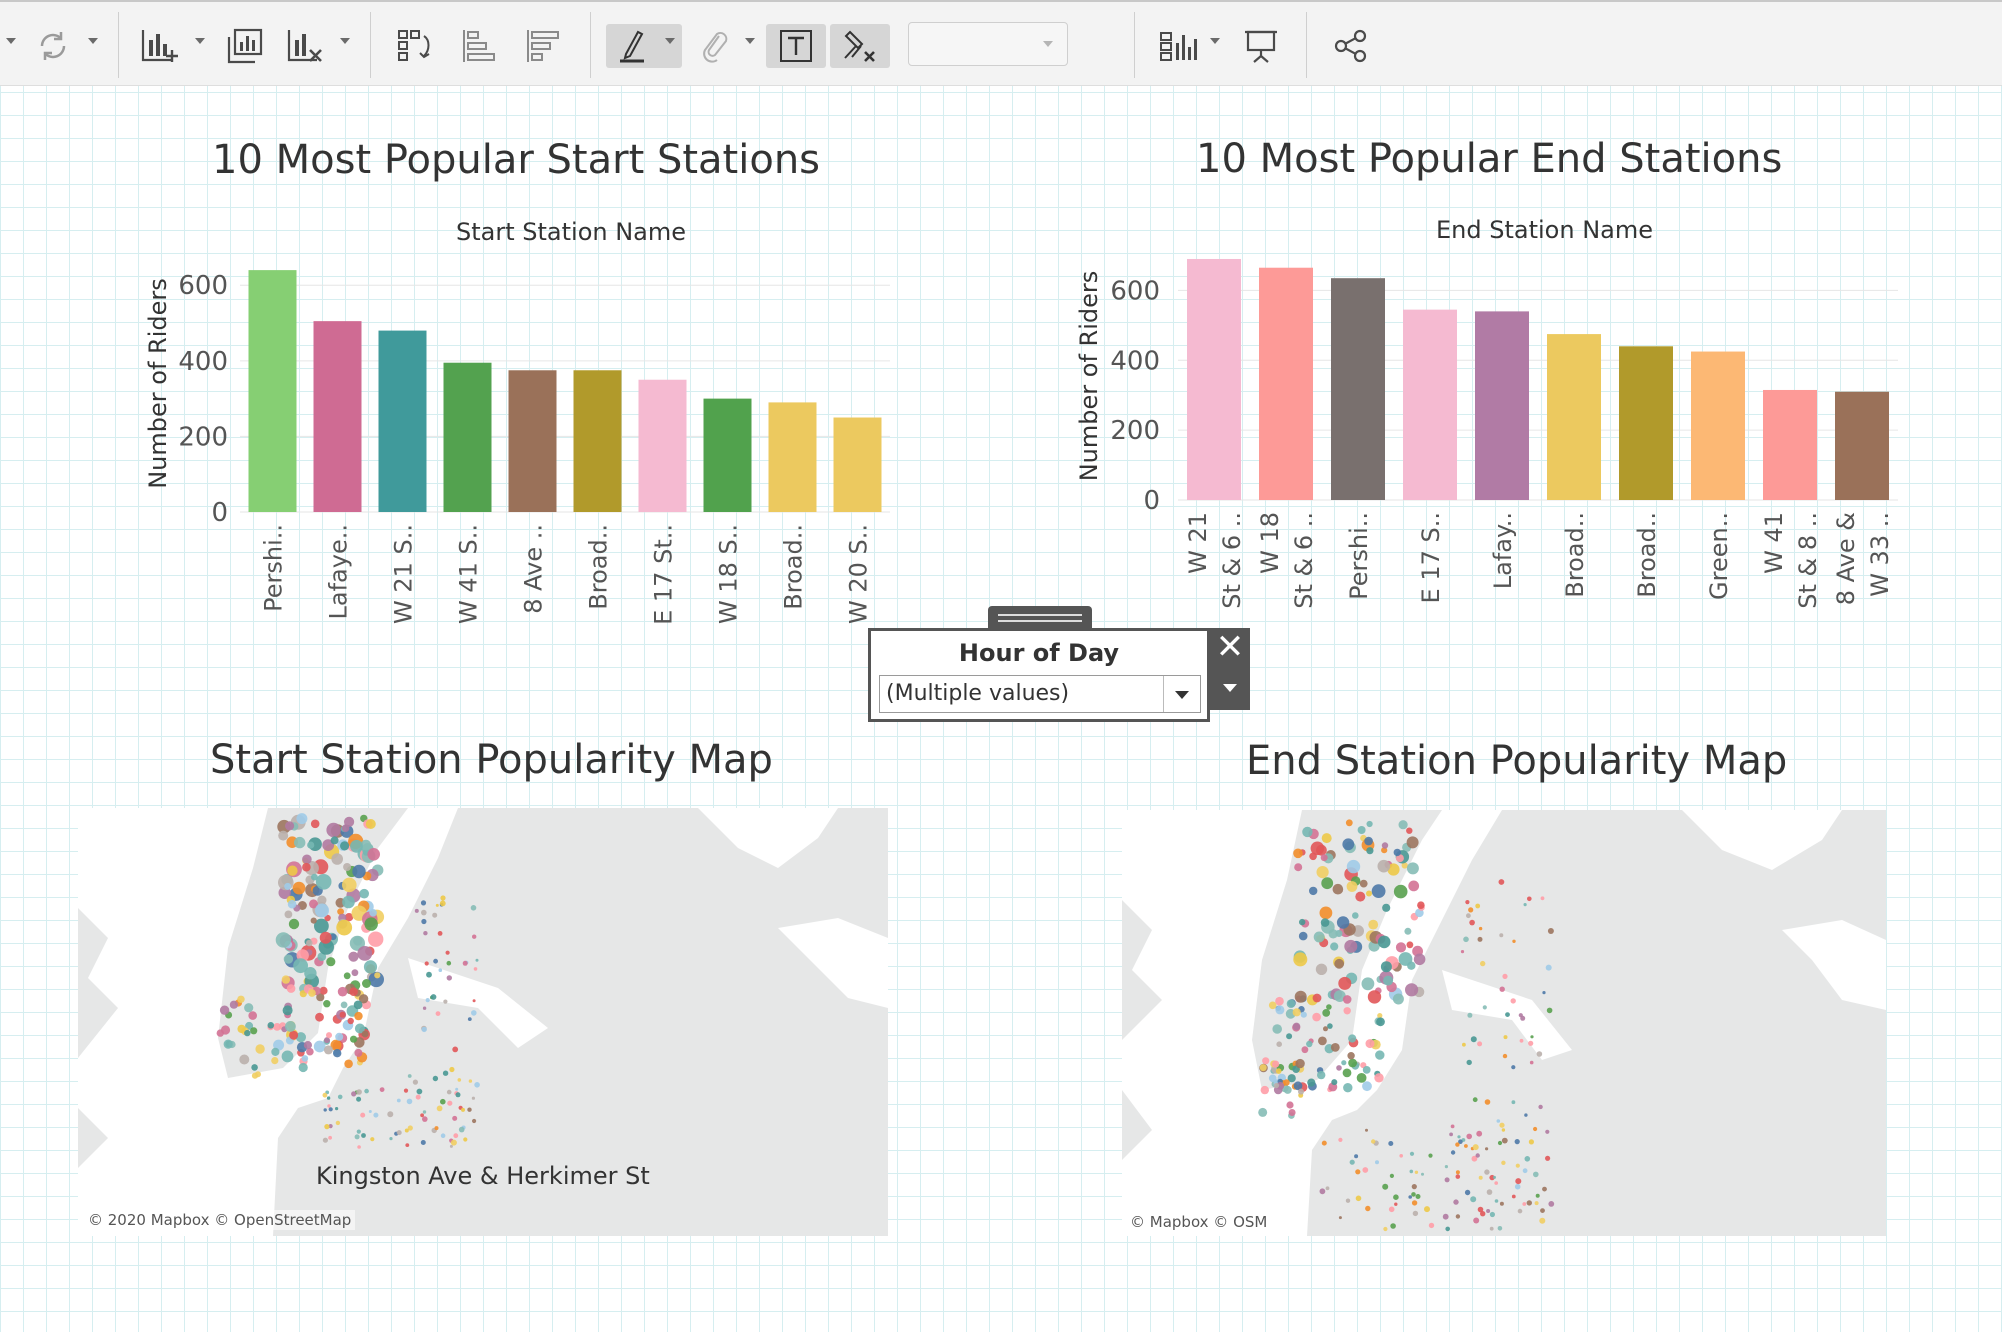  Describe the element at coordinates (1503, 550) in the screenshot. I see `x-tick-label: Lafay..` at that location.